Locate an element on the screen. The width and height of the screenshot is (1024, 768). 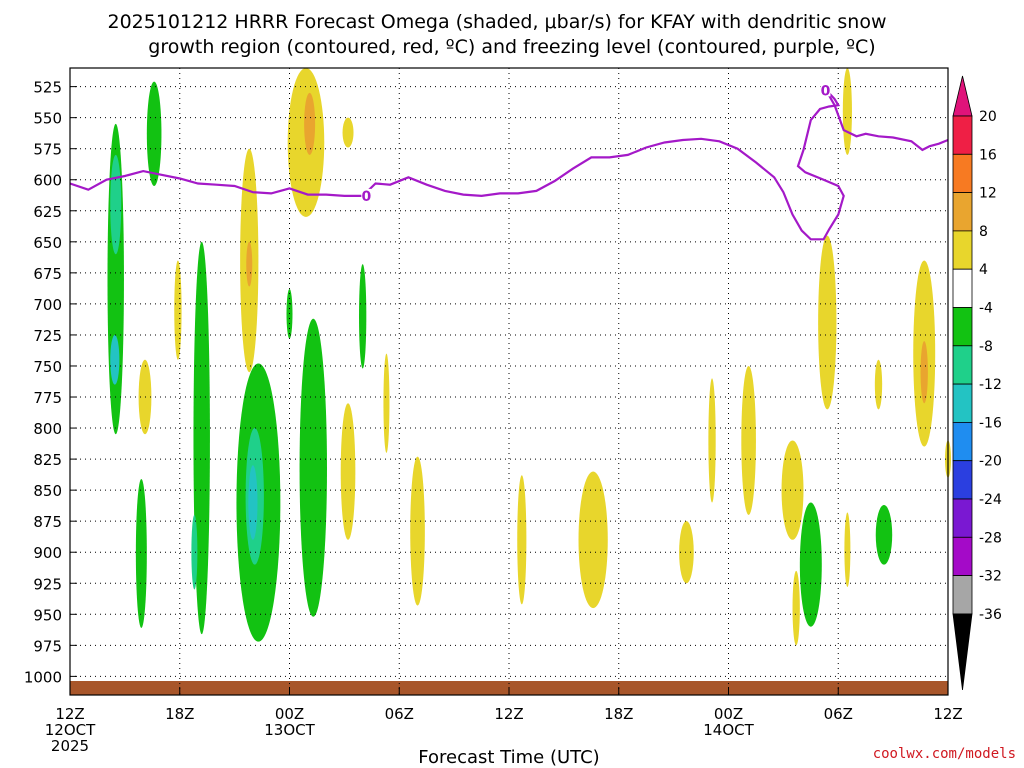
colorbar-label-10: -24 is located at coordinates (990, 500).